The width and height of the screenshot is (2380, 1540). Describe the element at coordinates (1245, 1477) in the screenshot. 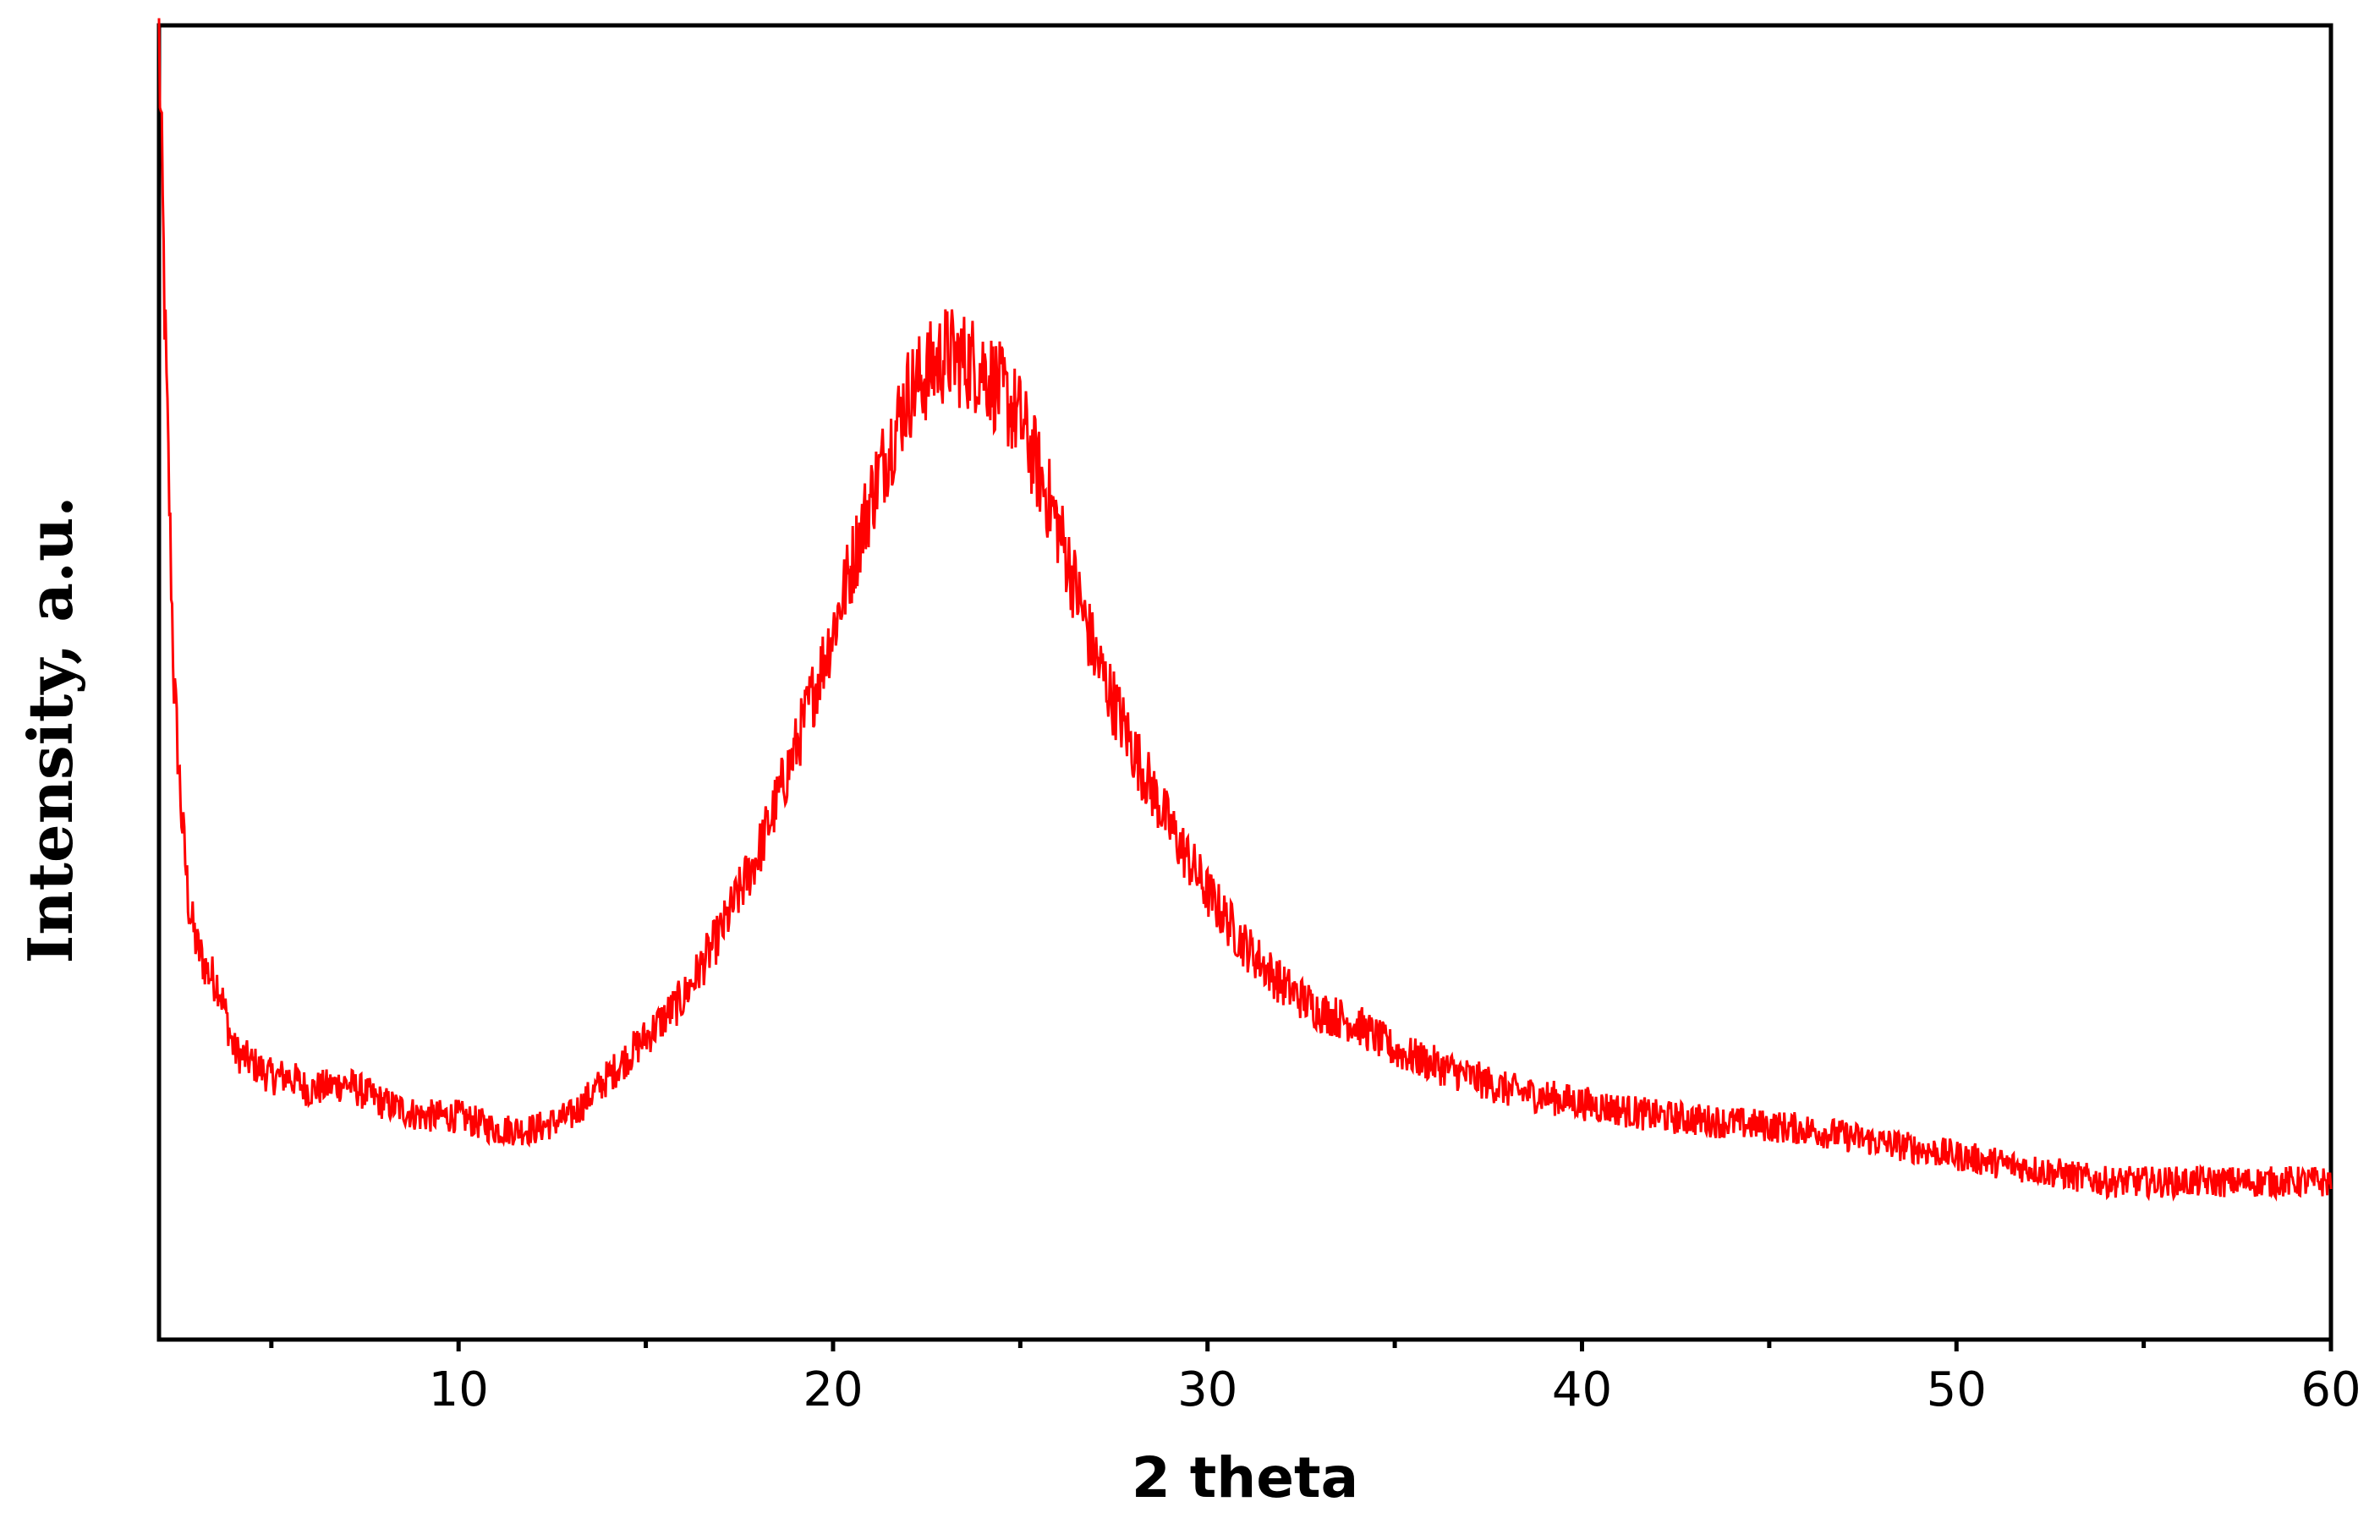

I see `x-axis-label: 2 theta` at that location.